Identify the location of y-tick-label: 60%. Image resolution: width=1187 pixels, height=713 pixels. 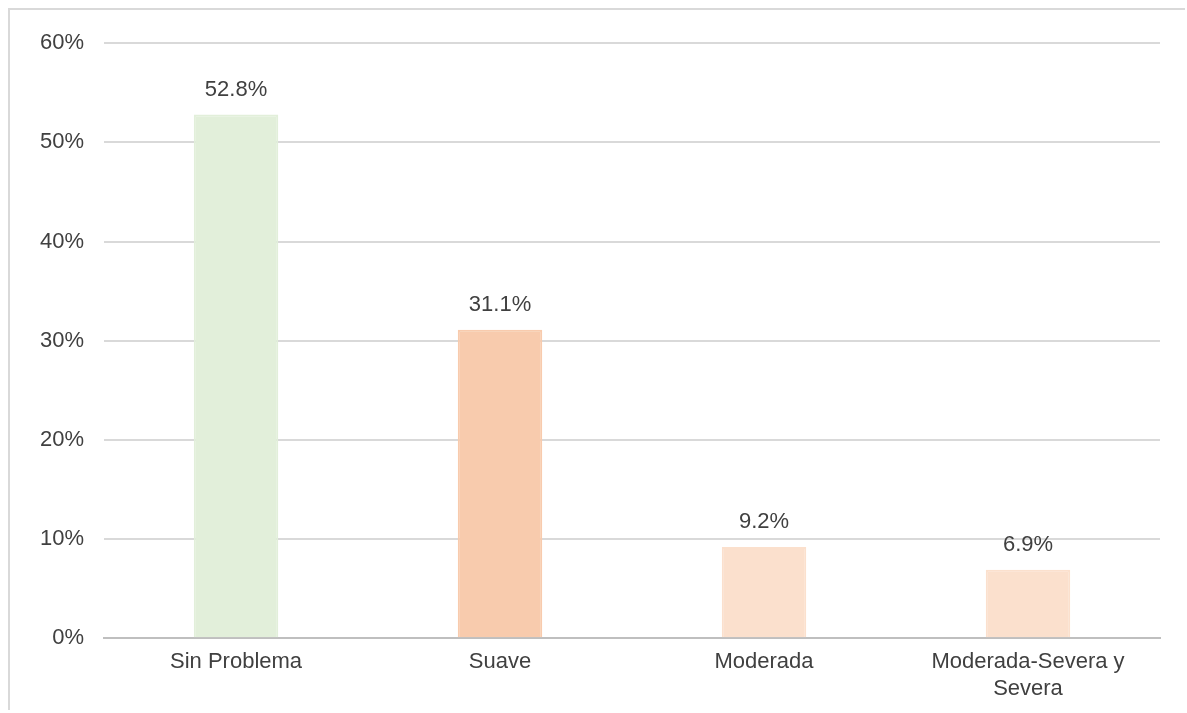
(62, 42).